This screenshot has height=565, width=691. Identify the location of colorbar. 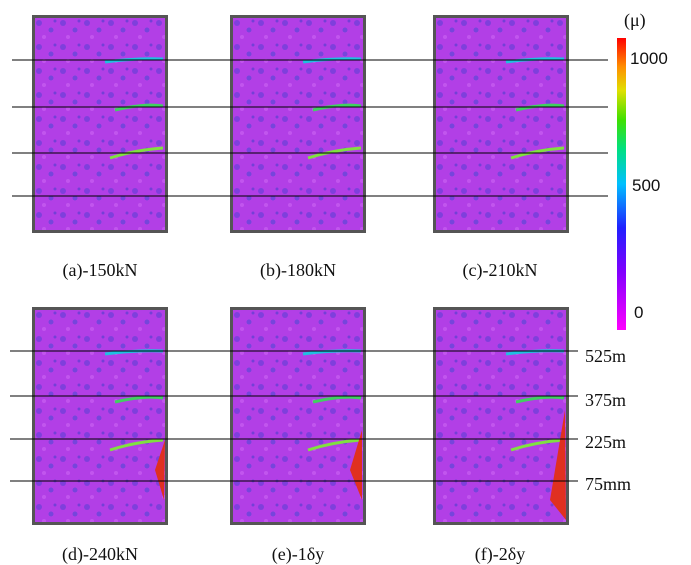
(621, 184).